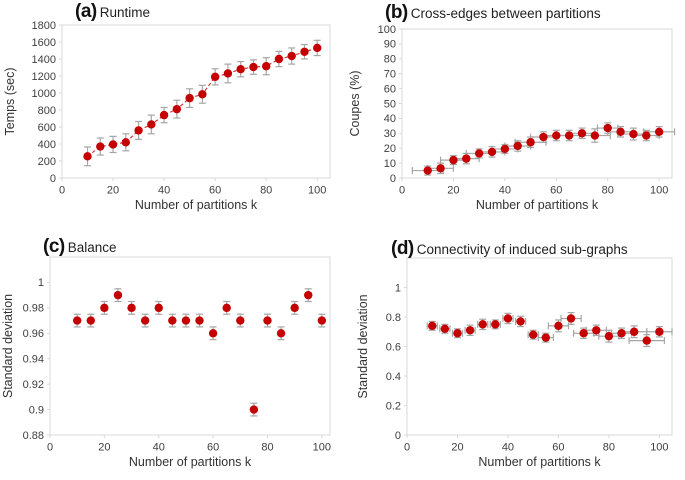  I want to click on panel-title-text-b: Cross-edges between partitions, so click(505, 13).